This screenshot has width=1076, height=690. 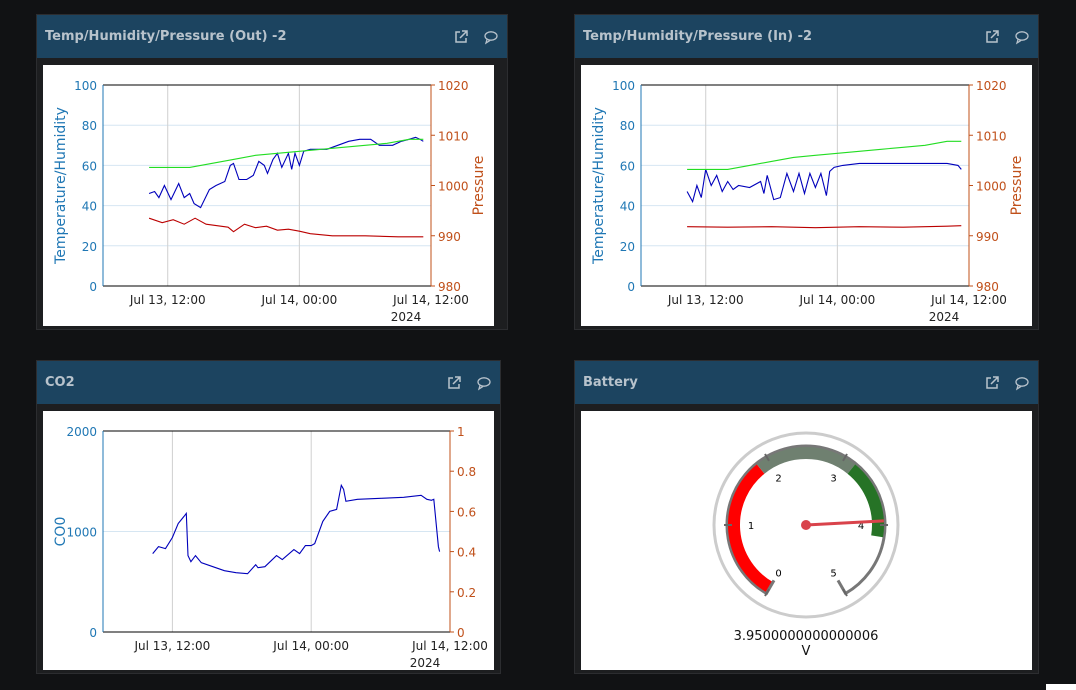 What do you see at coordinates (833, 574) in the screenshot?
I see `gauge-tick-label: 5` at bounding box center [833, 574].